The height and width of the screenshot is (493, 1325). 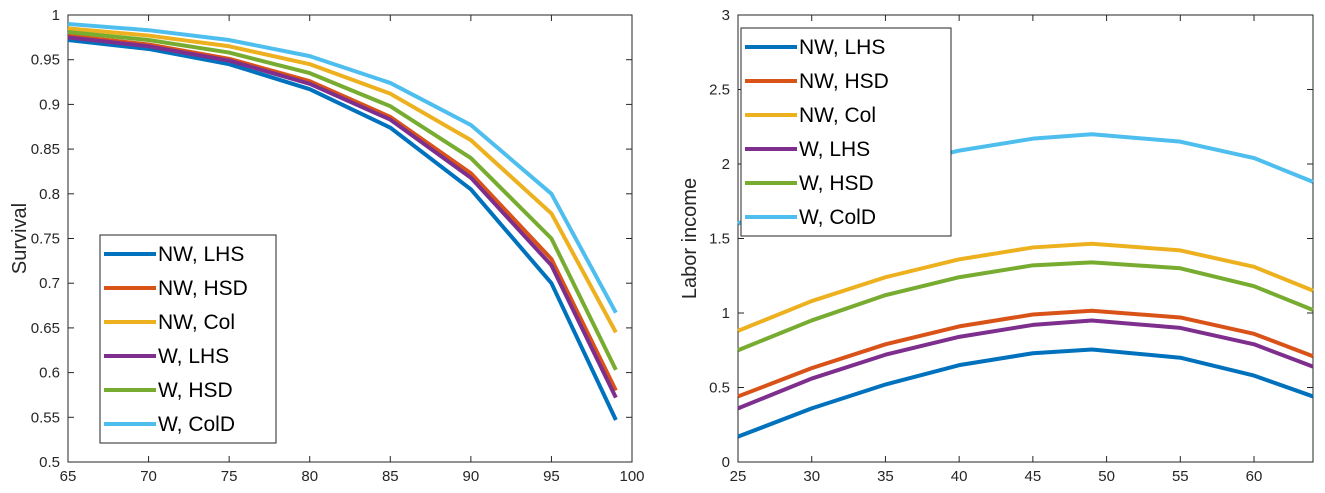 I want to click on x-tick-label: 80, so click(x=309, y=476).